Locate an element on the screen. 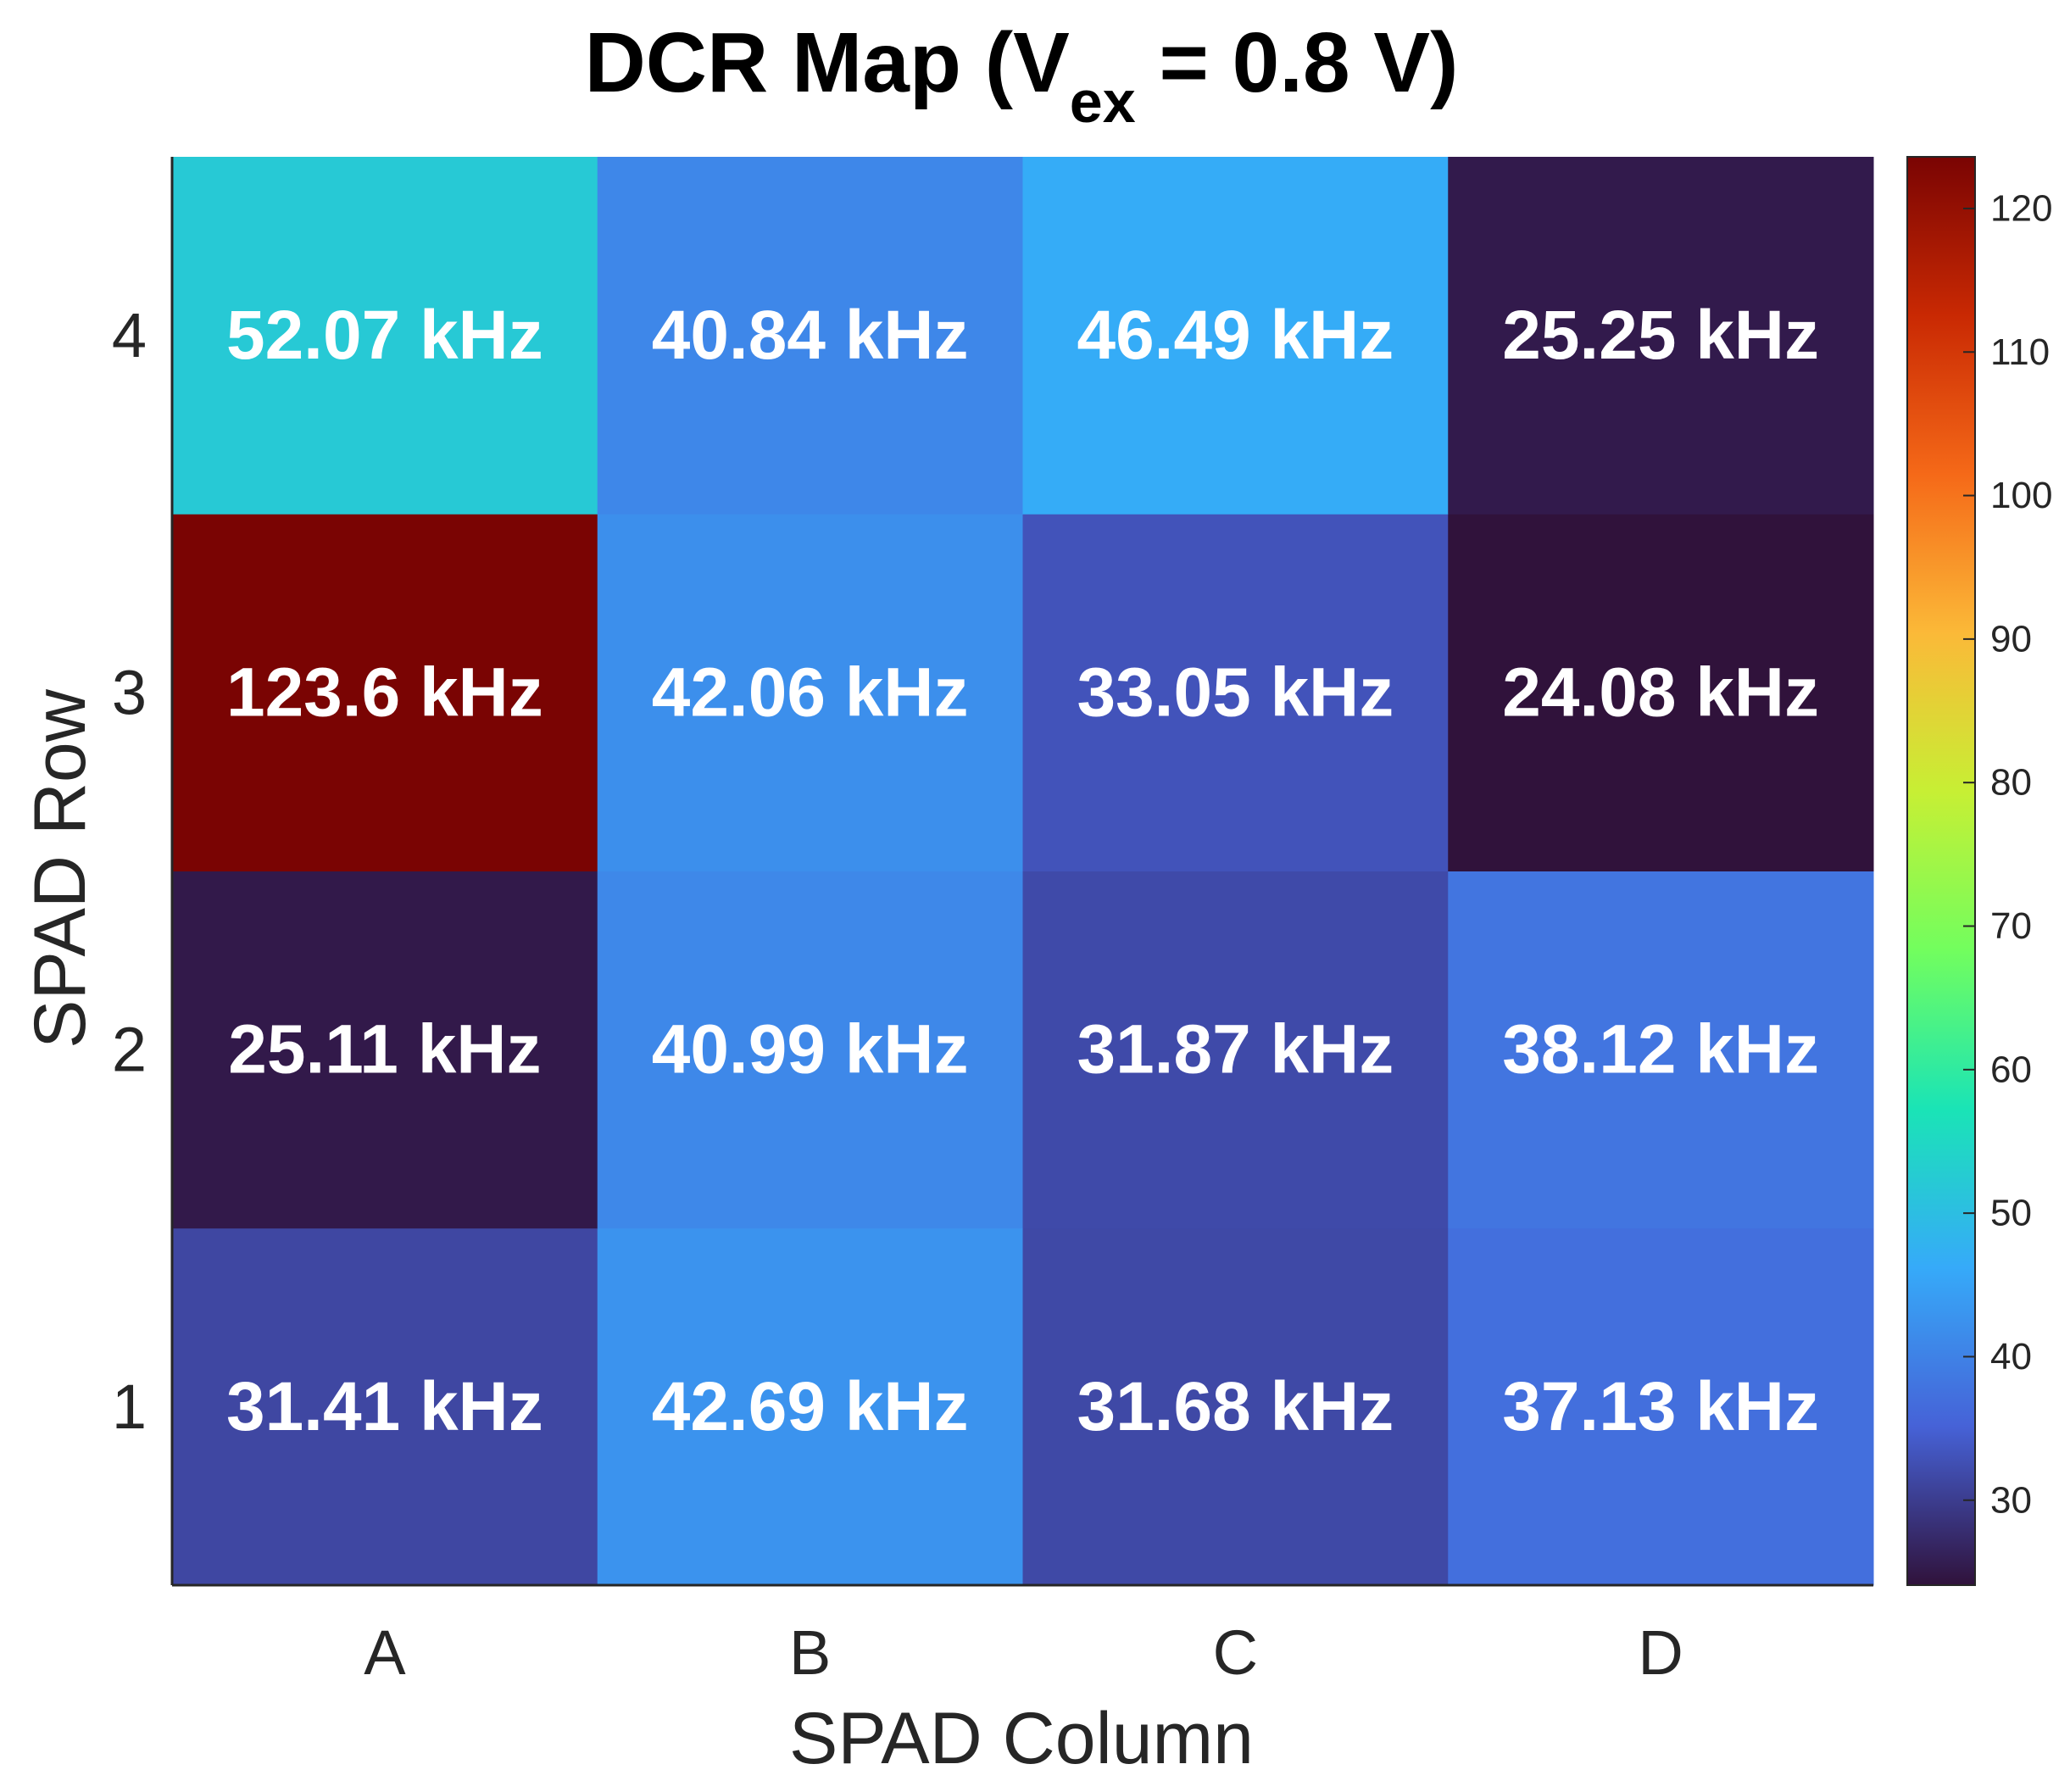 This screenshot has height=1792, width=2070. cell-value-label: 31.87 kHz is located at coordinates (1235, 1049).